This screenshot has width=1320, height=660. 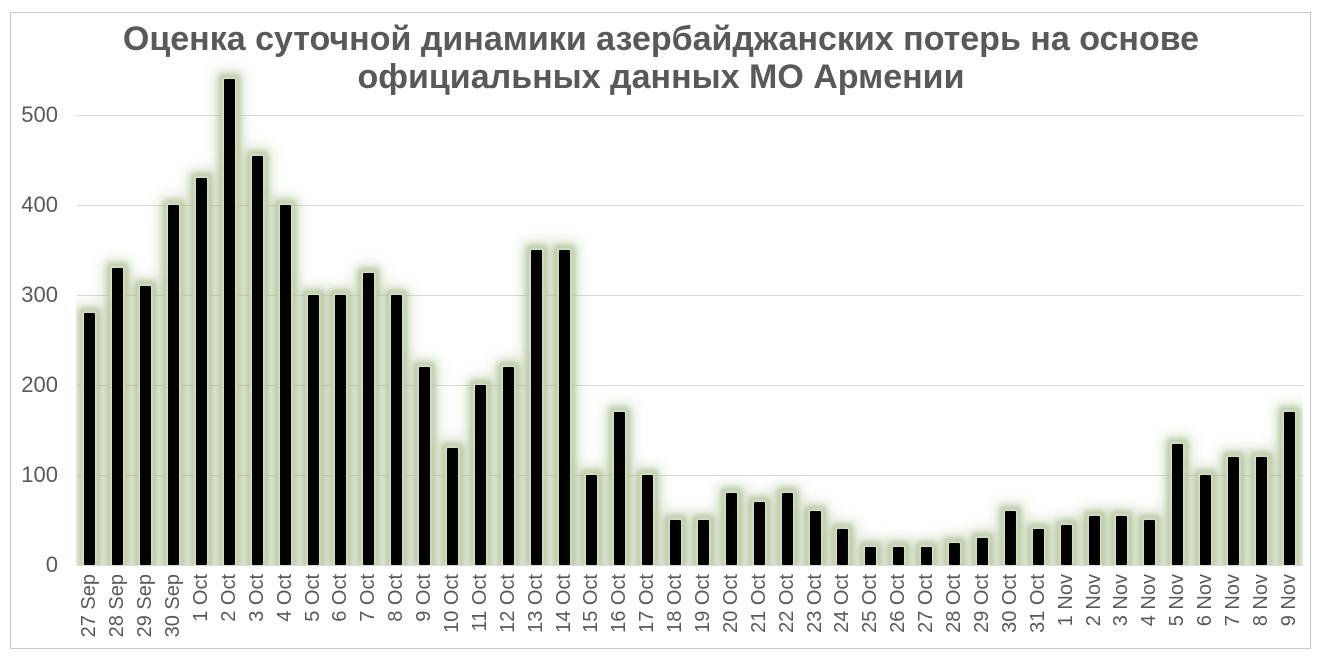 What do you see at coordinates (313, 610) in the screenshot?
I see `x-axis-label-slot: 5 Oct` at bounding box center [313, 610].